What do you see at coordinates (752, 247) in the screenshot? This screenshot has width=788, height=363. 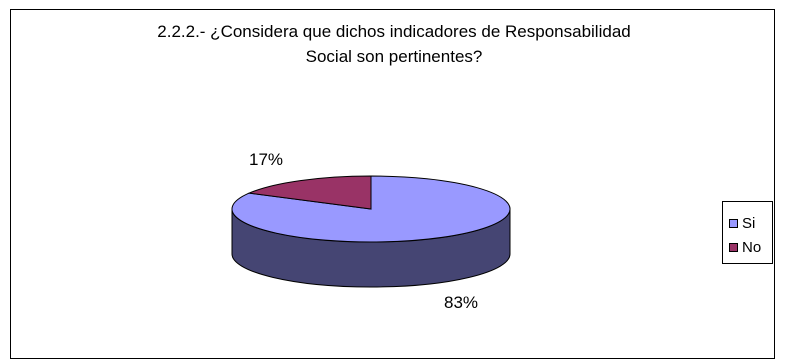 I see `legend-label-no: No` at bounding box center [752, 247].